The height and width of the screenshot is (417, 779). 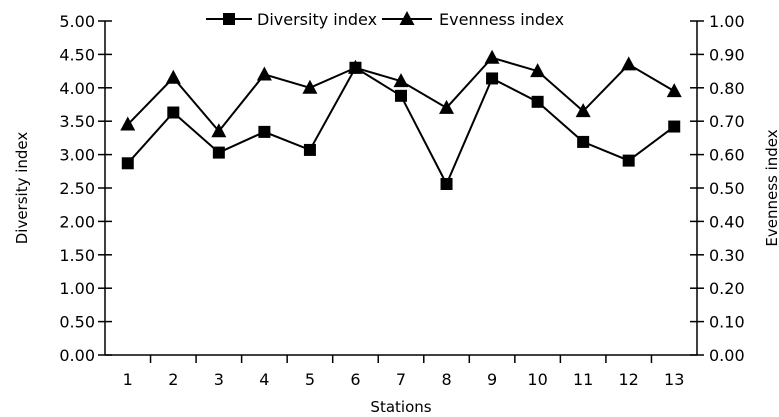 I want to click on legend-evenness-triangle-marker, so click(x=407, y=18).